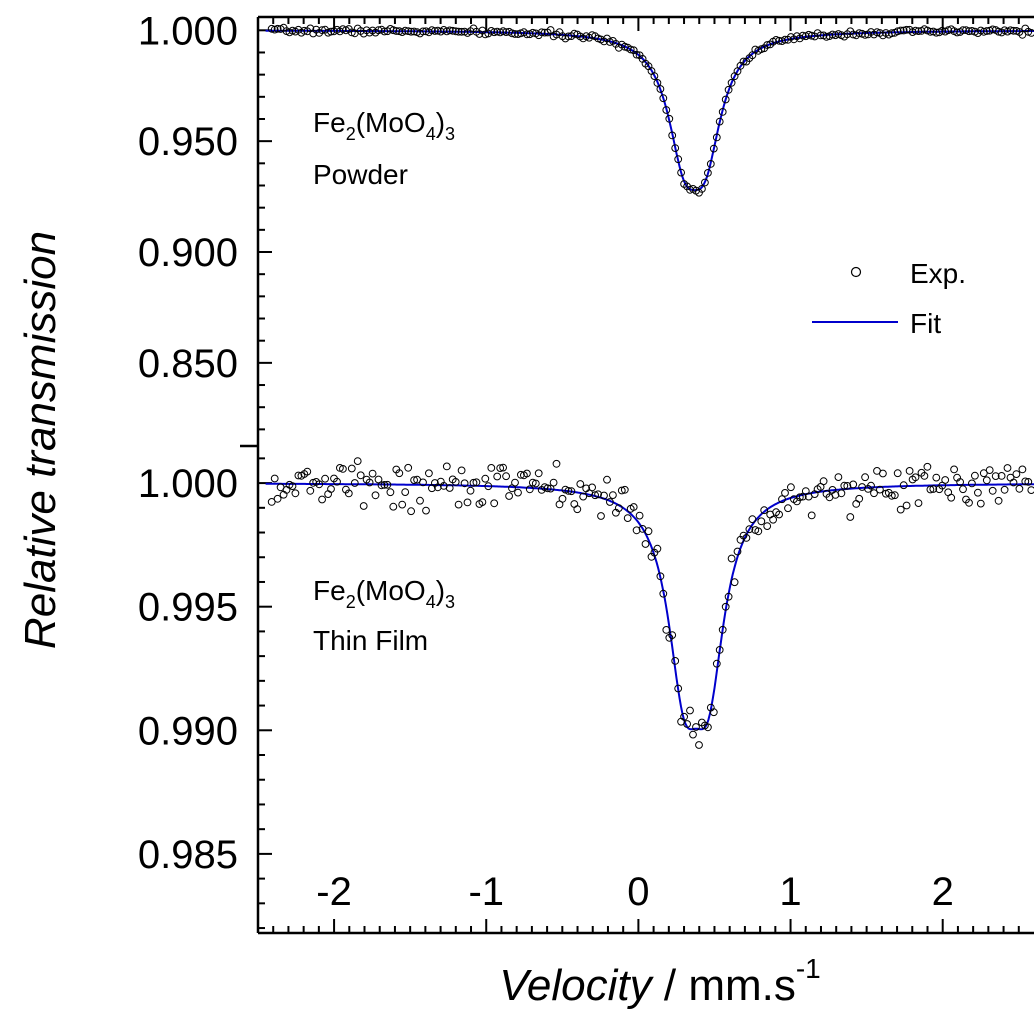  Describe the element at coordinates (384, 125) in the screenshot. I see `top-annotation-compound: Fe2(MoO4)3` at that location.